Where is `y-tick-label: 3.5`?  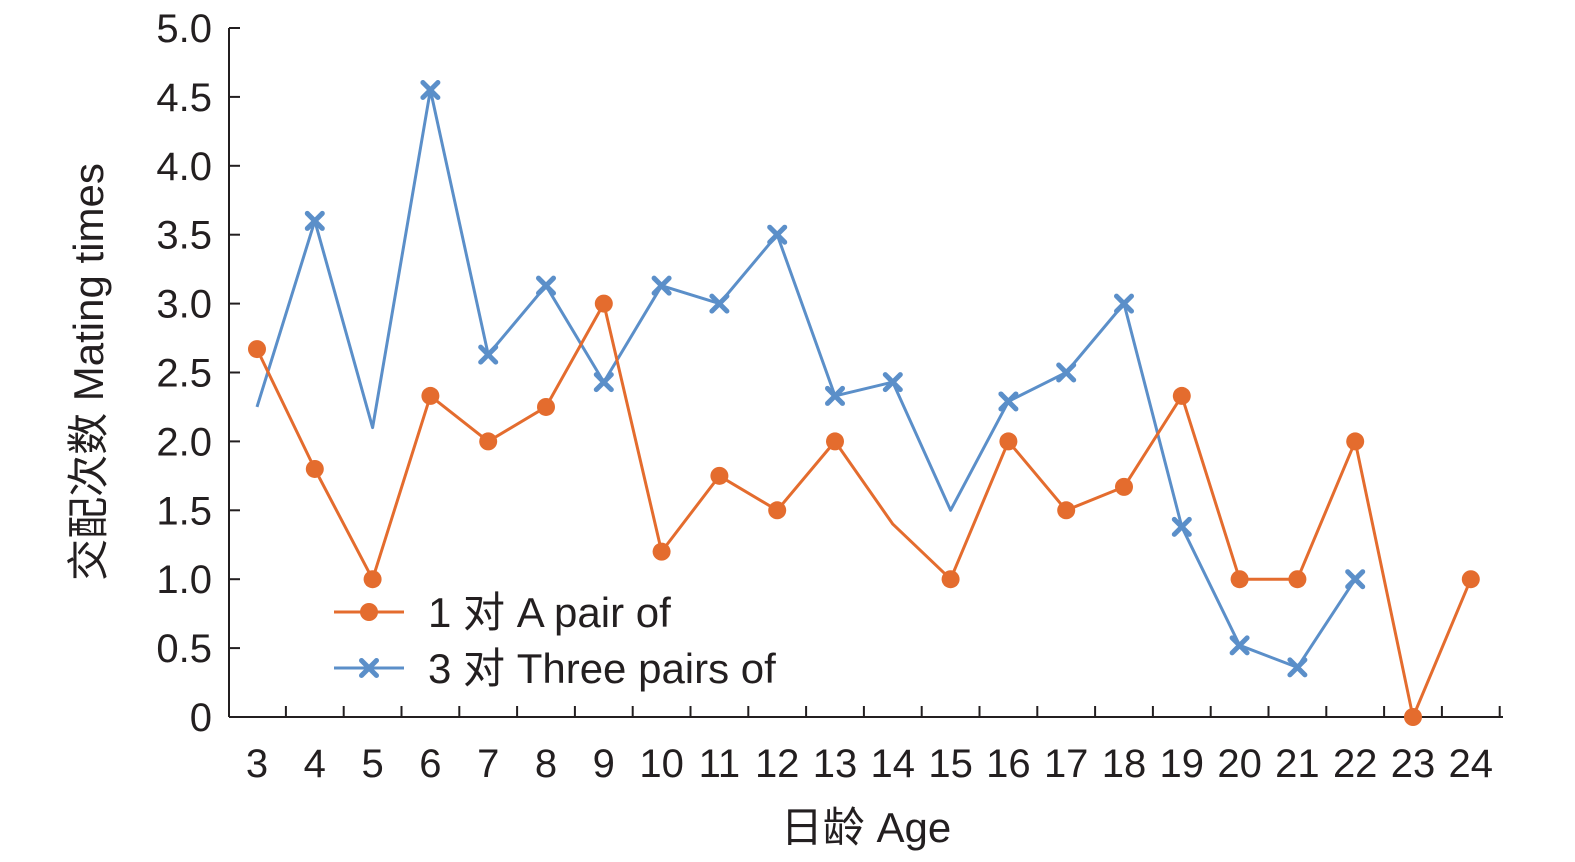 y-tick-label: 3.5 is located at coordinates (184, 236).